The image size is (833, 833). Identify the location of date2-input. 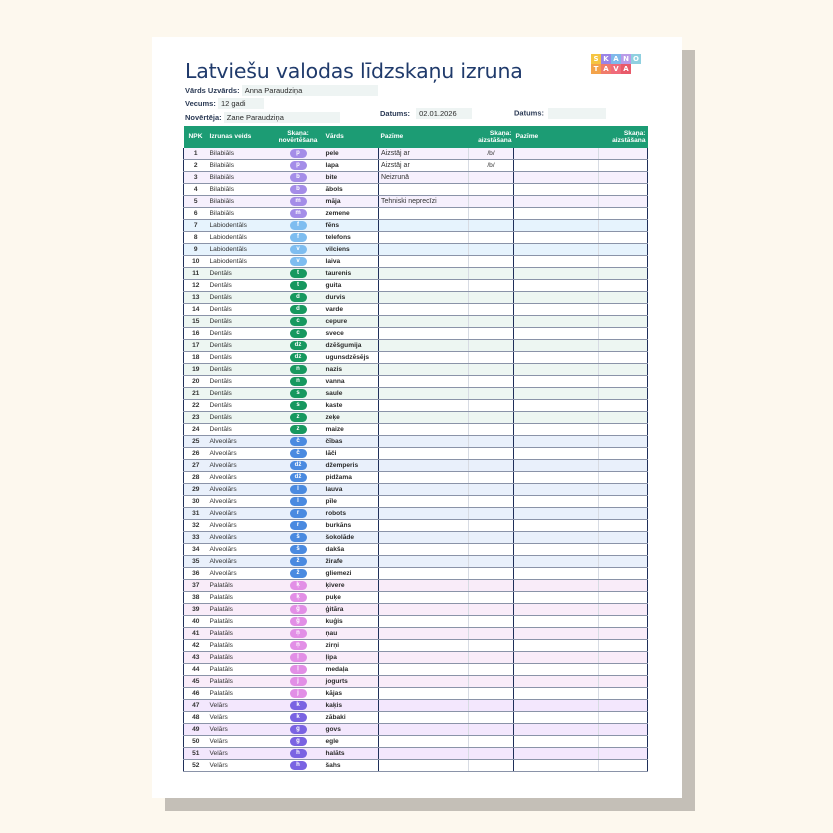
(577, 113).